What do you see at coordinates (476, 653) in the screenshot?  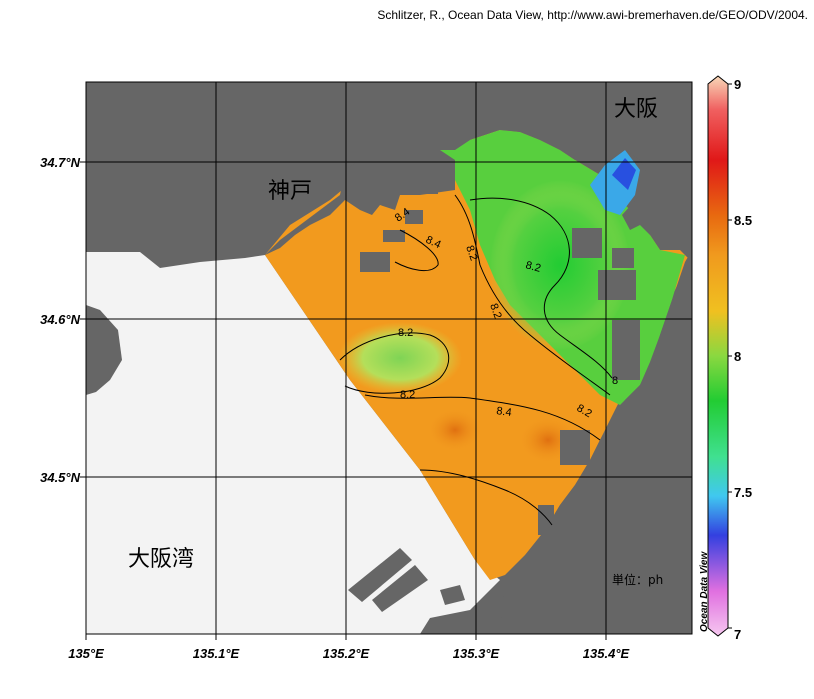 I see `lon-tick-label: 135.3°E` at bounding box center [476, 653].